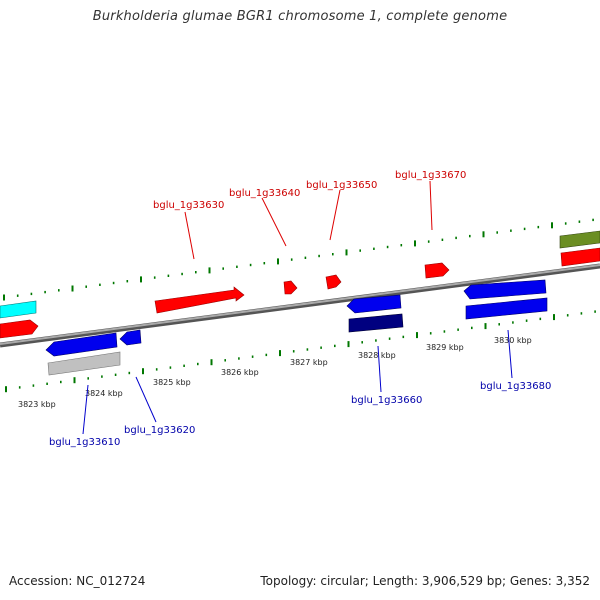  I want to click on gene-bglu_1g33620, so click(130, 337).